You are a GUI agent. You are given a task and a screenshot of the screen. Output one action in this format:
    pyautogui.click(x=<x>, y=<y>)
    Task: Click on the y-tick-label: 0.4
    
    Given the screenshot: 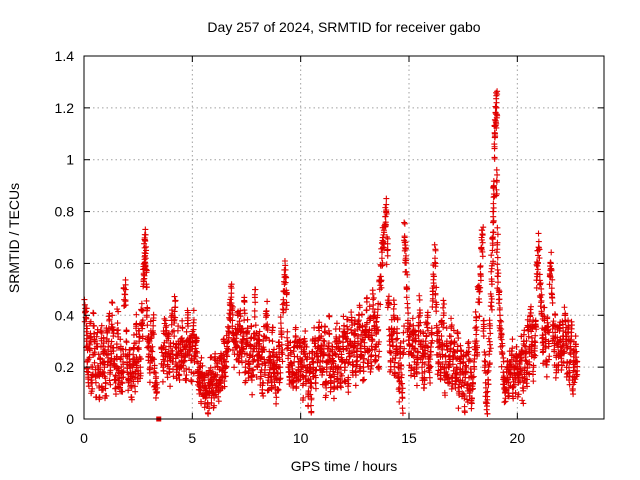 What is the action you would take?
    pyautogui.click(x=65, y=315)
    